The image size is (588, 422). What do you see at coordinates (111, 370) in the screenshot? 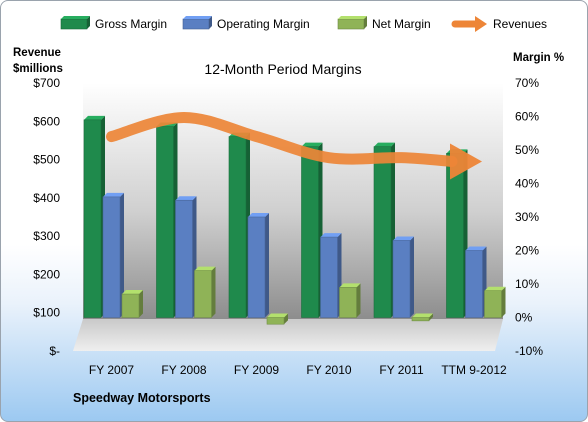
I see `x-tick-label: FY 2007` at bounding box center [111, 370].